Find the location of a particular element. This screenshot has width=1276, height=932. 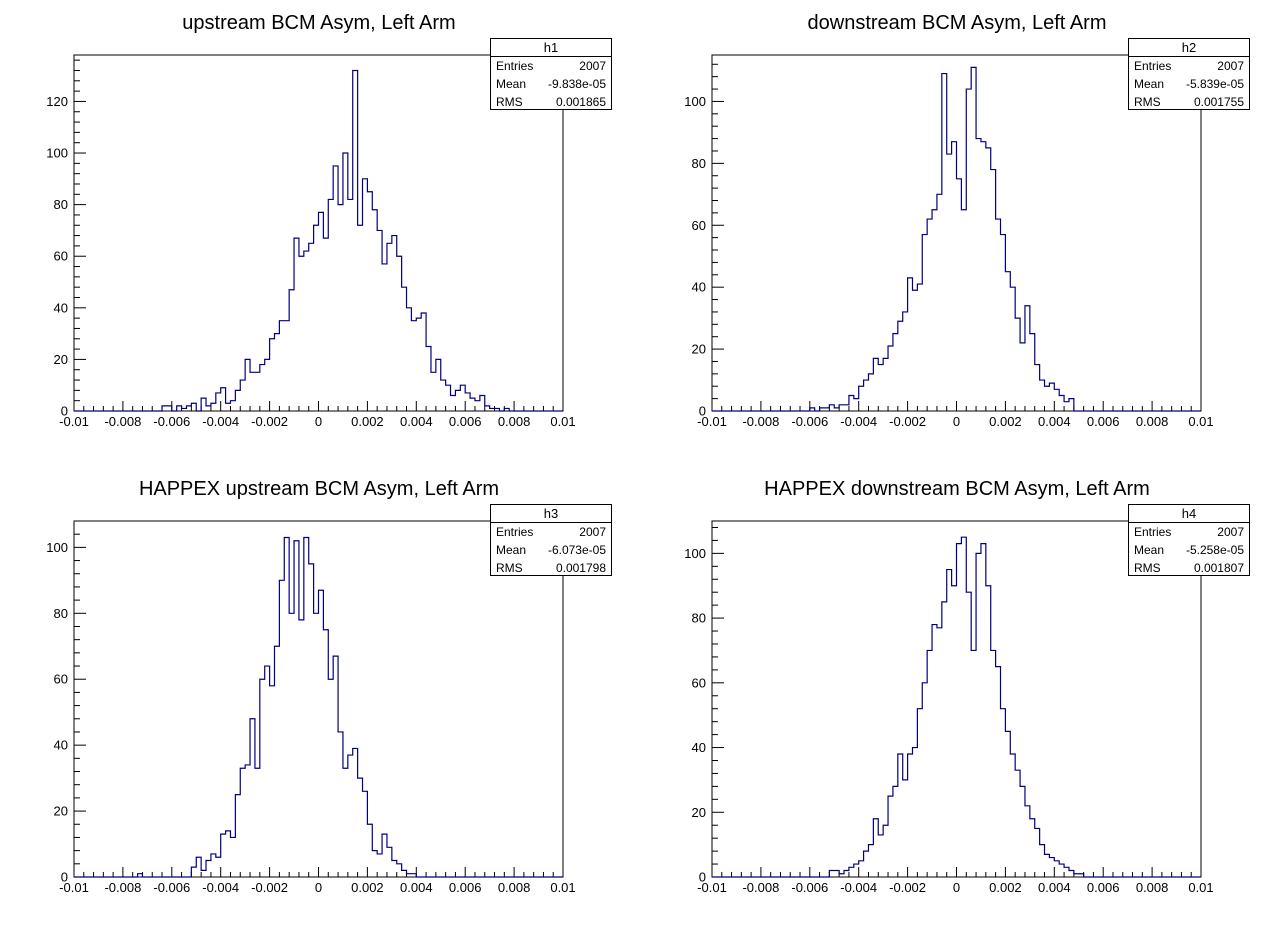

rms-value: 0.001755 is located at coordinates (1218, 102).